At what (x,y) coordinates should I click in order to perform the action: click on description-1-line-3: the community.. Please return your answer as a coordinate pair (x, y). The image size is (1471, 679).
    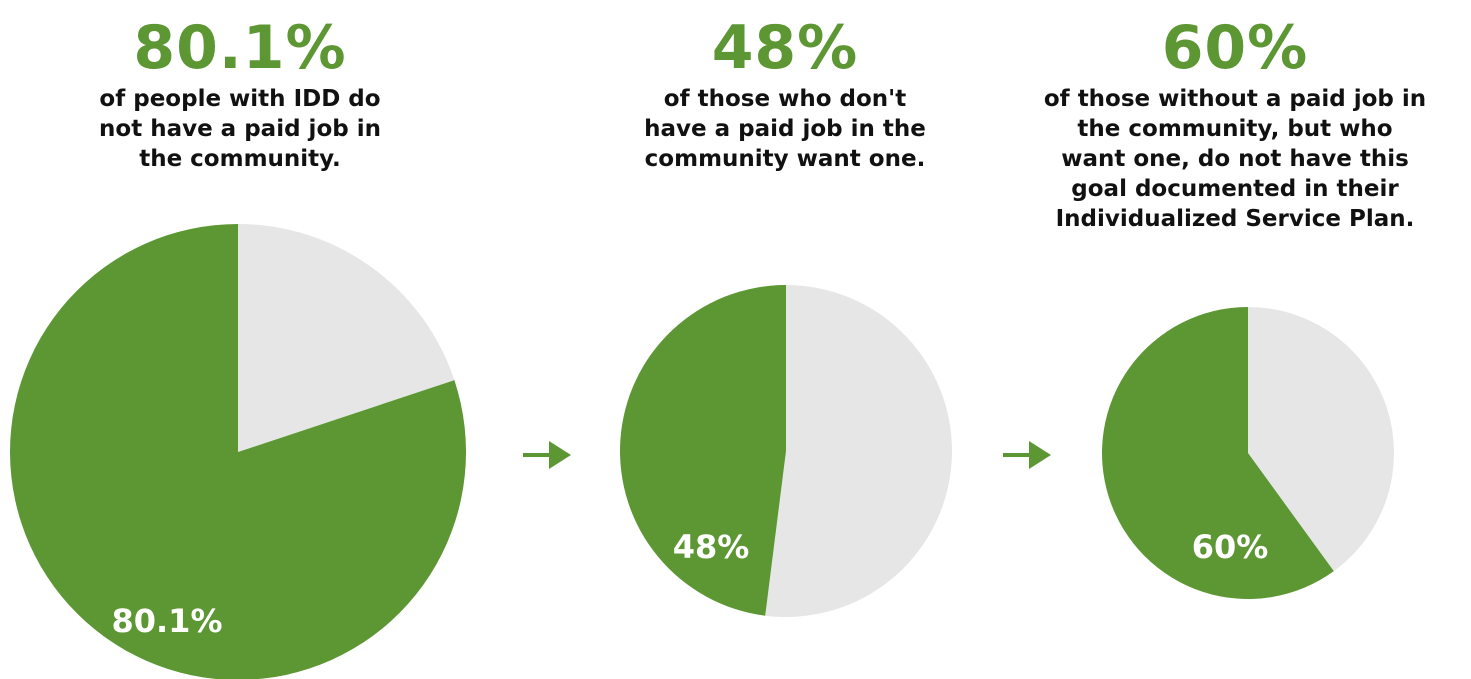
    Looking at the image, I should click on (240, 159).